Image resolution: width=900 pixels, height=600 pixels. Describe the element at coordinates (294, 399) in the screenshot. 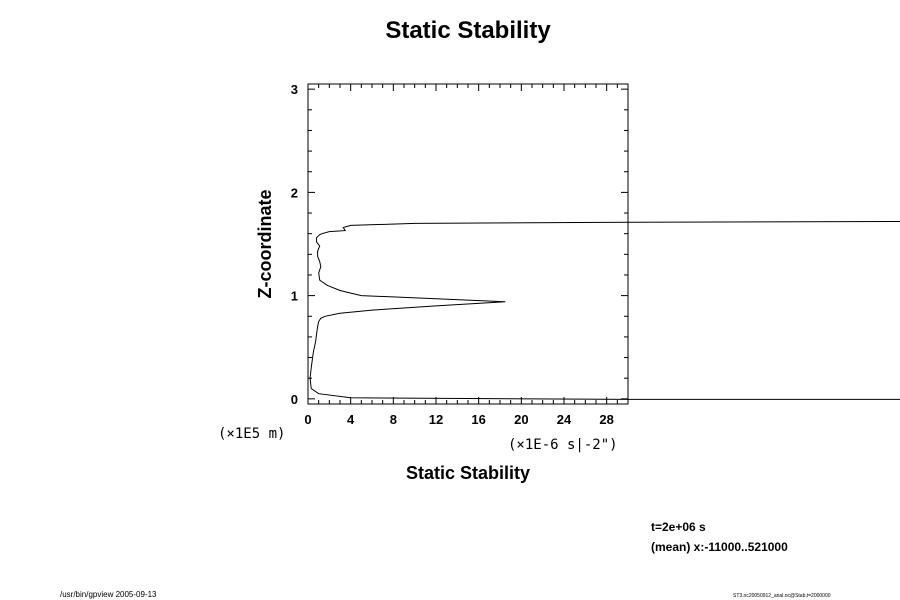

I see `y-tick-label: 0` at that location.